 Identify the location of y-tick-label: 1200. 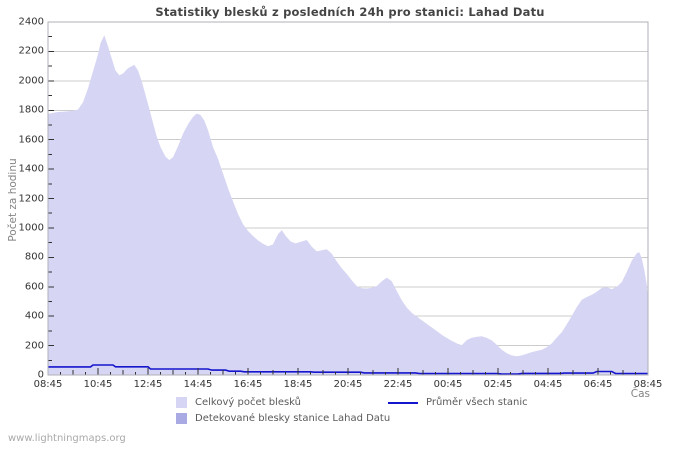
(31, 198).